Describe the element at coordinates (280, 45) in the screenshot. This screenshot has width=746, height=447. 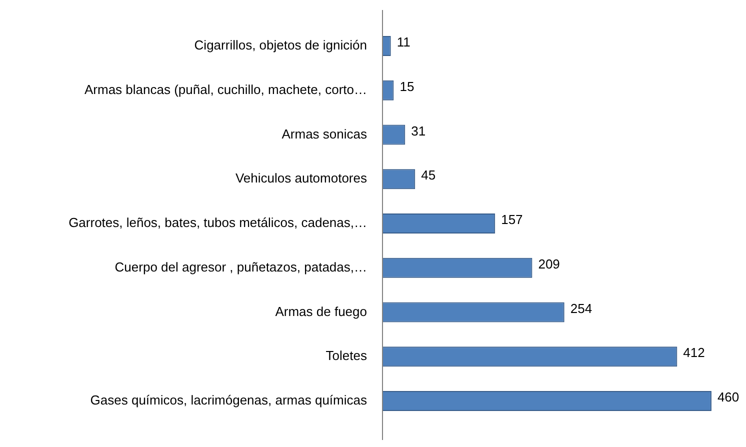
I see `y-tick-label: Cigarrillos, objetos de ignición` at that location.